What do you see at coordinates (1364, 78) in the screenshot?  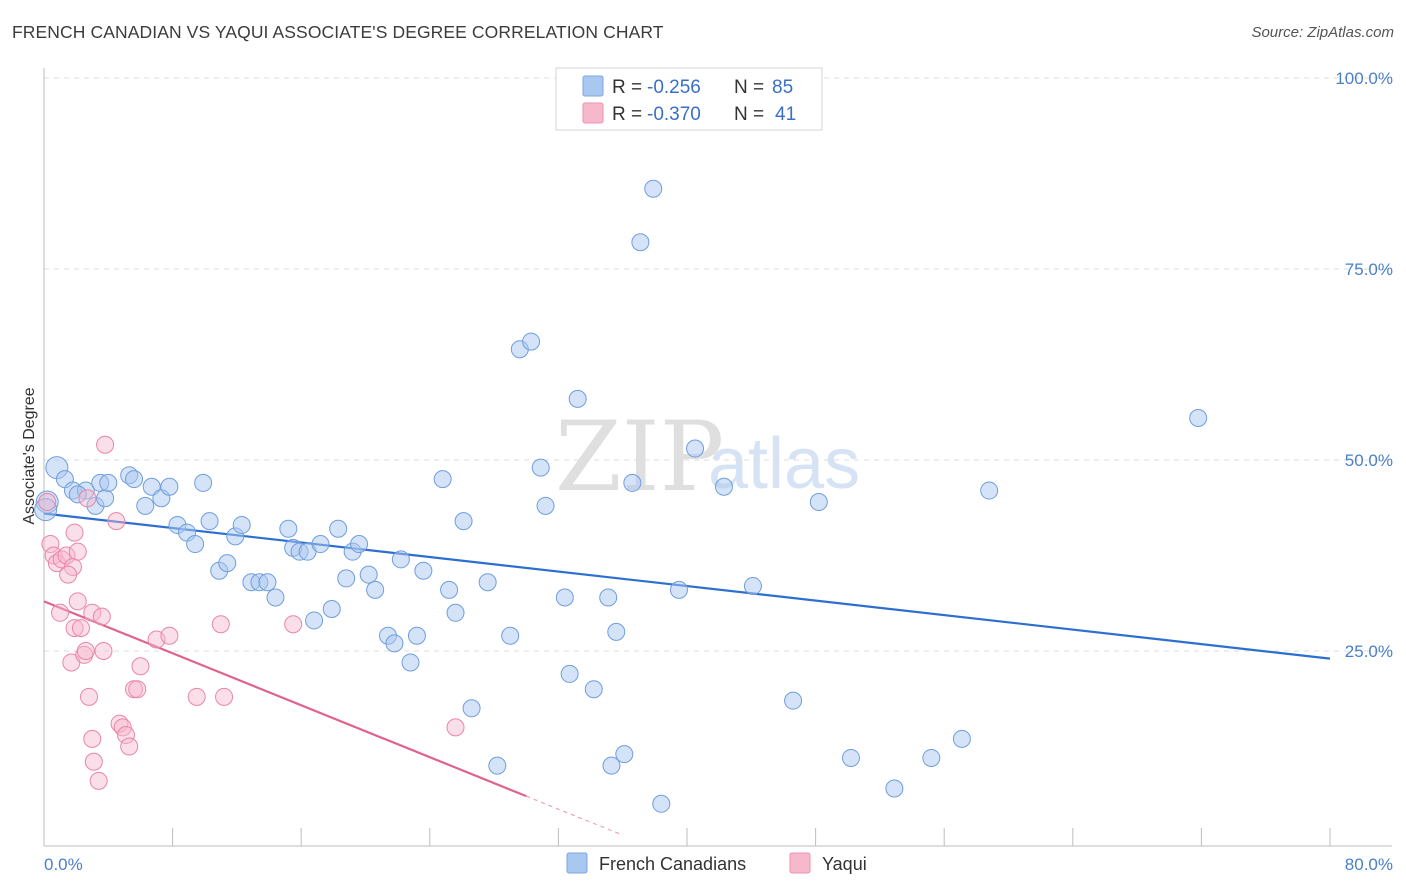 I see `y-tick-label-3: 100.0%` at bounding box center [1364, 78].